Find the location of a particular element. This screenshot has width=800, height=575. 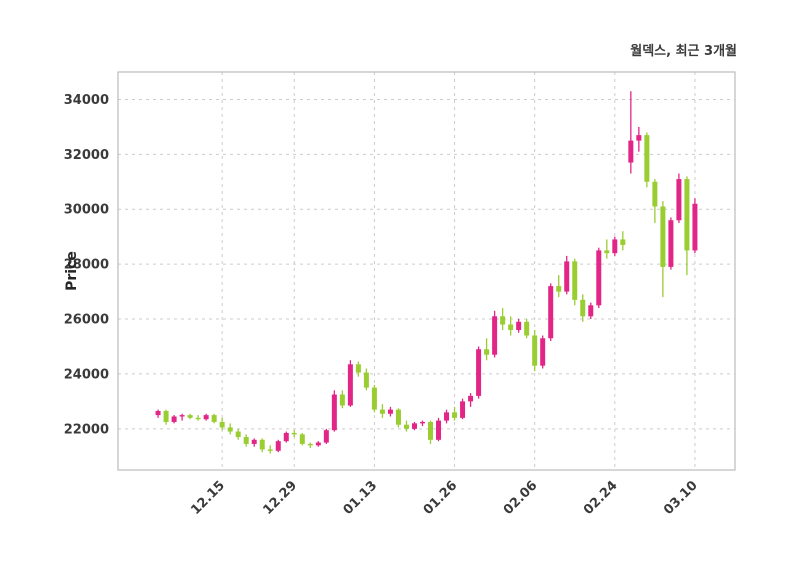

y-axis-label: Price is located at coordinates (72, 271).